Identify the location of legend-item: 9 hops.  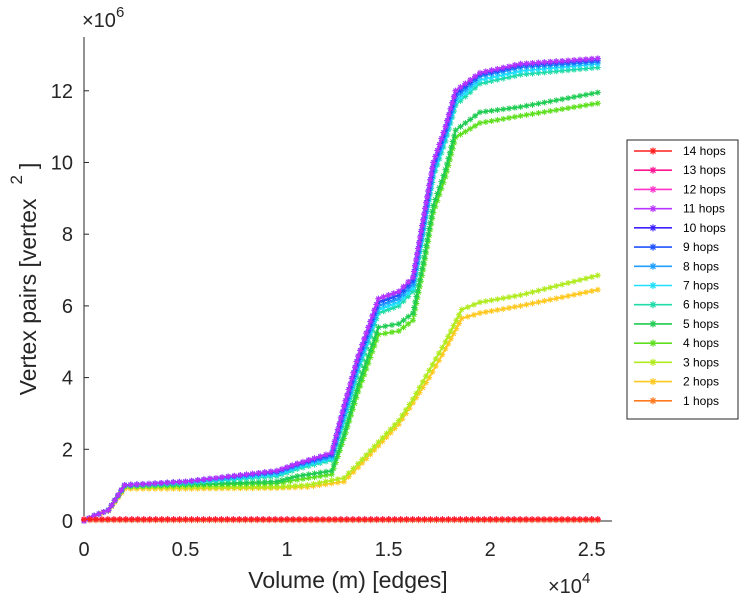
(676, 247).